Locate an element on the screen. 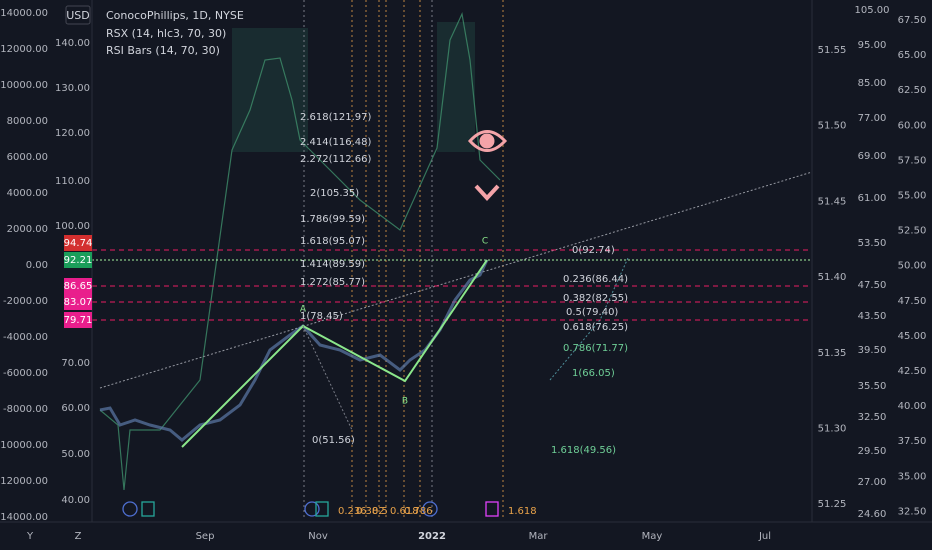  eye-icon is located at coordinates (487, 141).